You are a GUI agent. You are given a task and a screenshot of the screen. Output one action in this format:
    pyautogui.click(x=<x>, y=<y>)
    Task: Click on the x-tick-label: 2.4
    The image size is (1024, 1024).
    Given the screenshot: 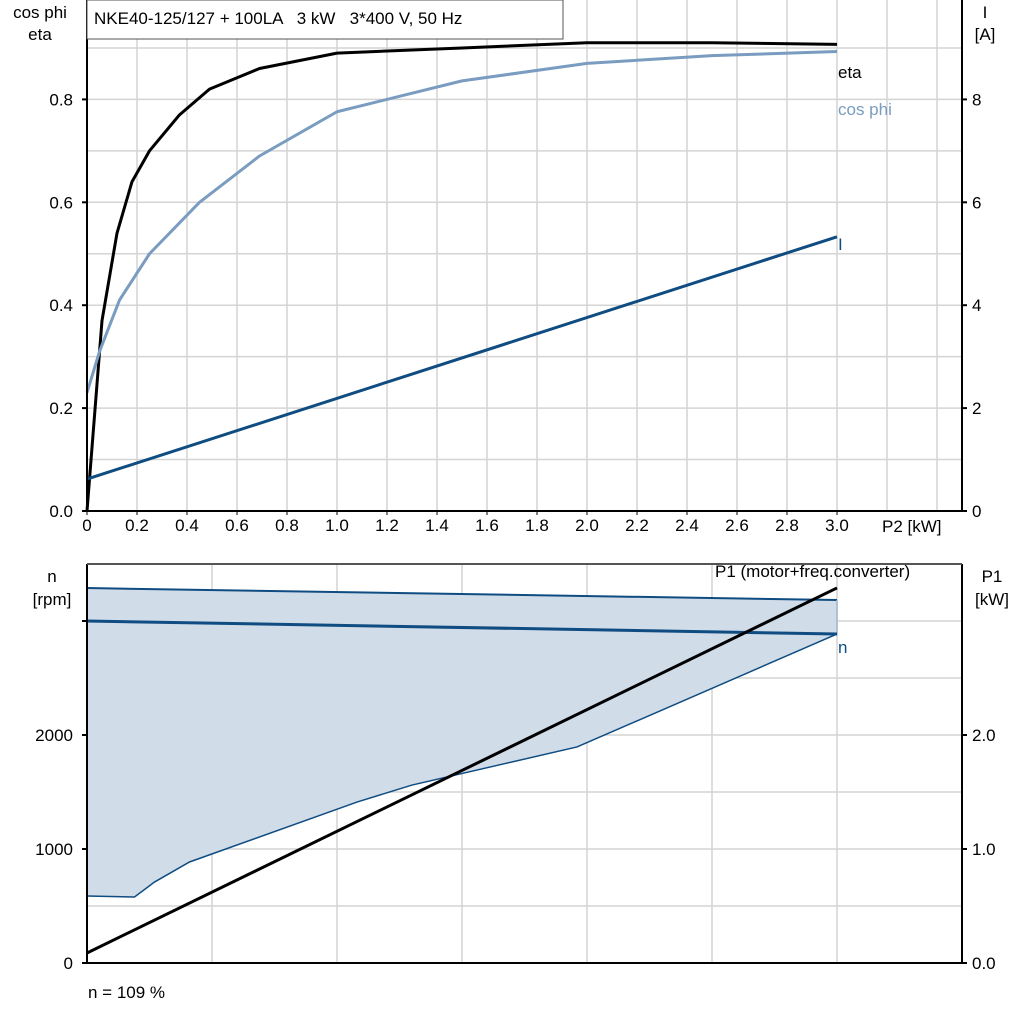 What is the action you would take?
    pyautogui.click(x=687, y=525)
    